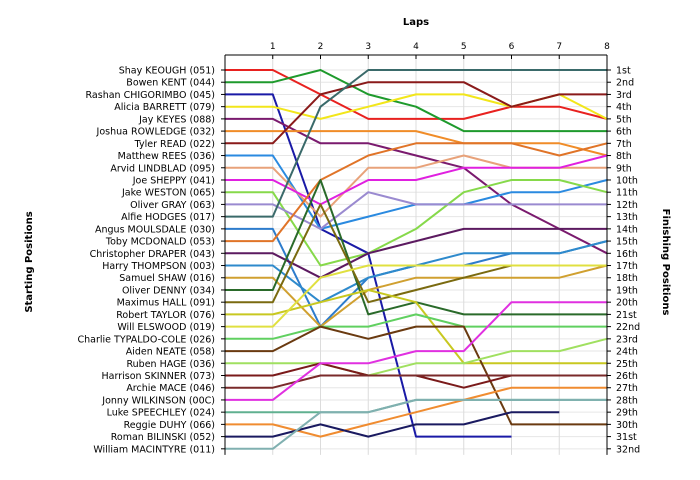 This screenshot has height=480, width=700. I want to click on starting-position-label: Maximus HALL (091), so click(166, 303).